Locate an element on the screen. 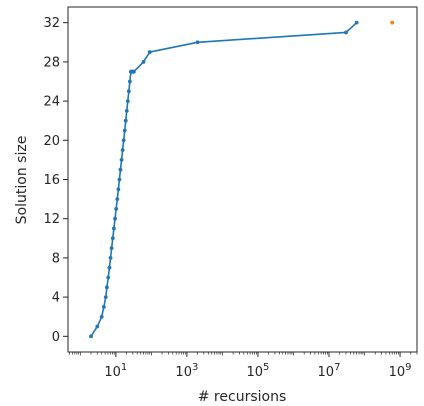 This screenshot has width=424, height=406. y-axis: 0 4 8 12 16 20 24 28 32 is located at coordinates (55, 180).